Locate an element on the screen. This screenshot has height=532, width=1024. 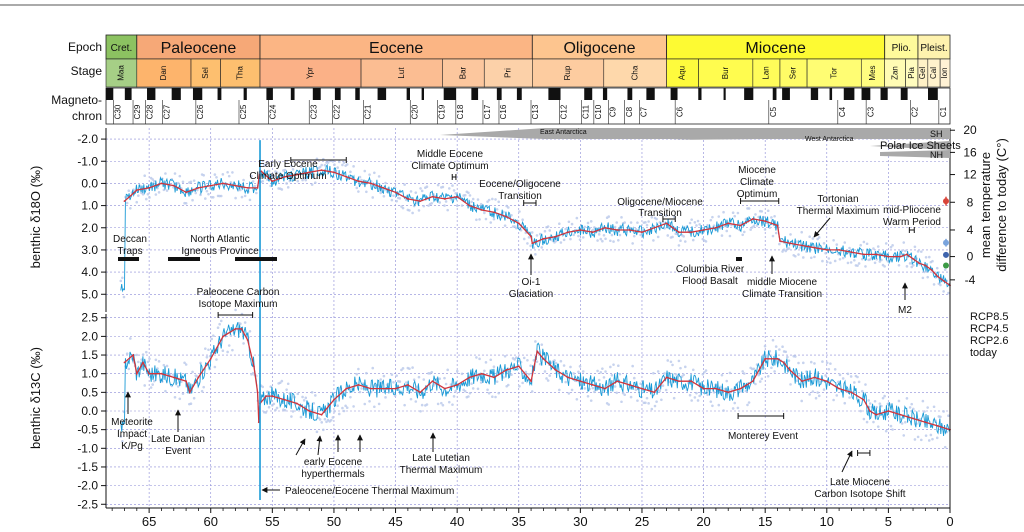
kpg-label-3: K/Pg is located at coordinates (132, 446).